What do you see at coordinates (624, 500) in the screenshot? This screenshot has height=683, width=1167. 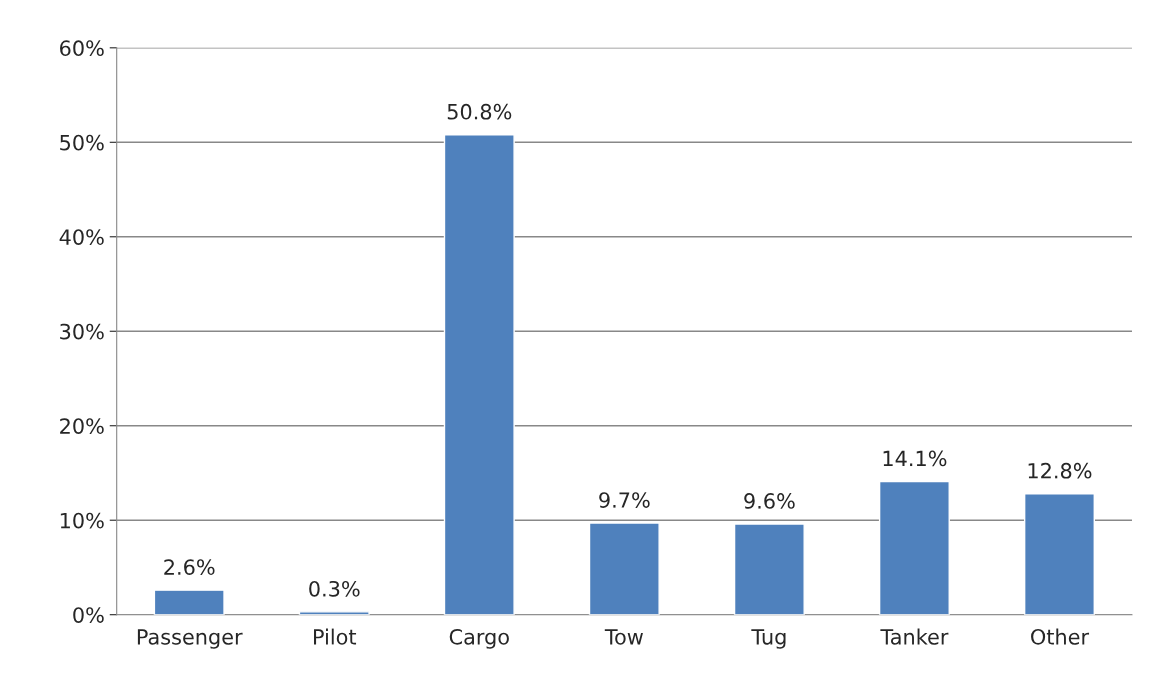 I see `data-label: 9.7%` at bounding box center [624, 500].